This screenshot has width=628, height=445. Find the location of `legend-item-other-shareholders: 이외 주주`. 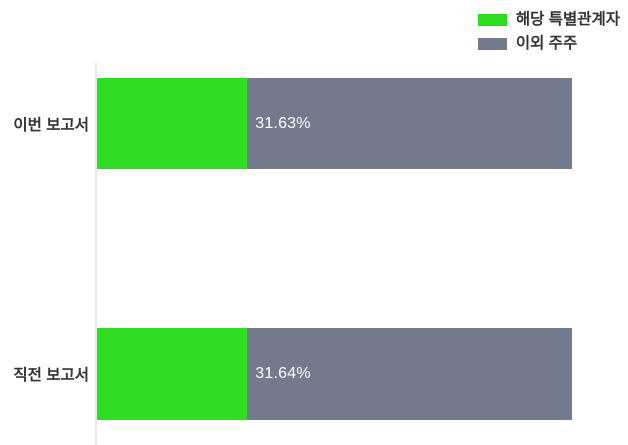

legend-item-other-shareholders: 이외 주주 is located at coordinates (527, 44).